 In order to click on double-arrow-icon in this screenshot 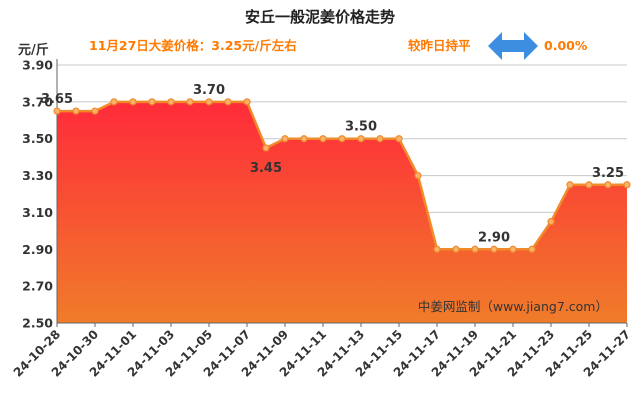, I will do `click(513, 46)`.